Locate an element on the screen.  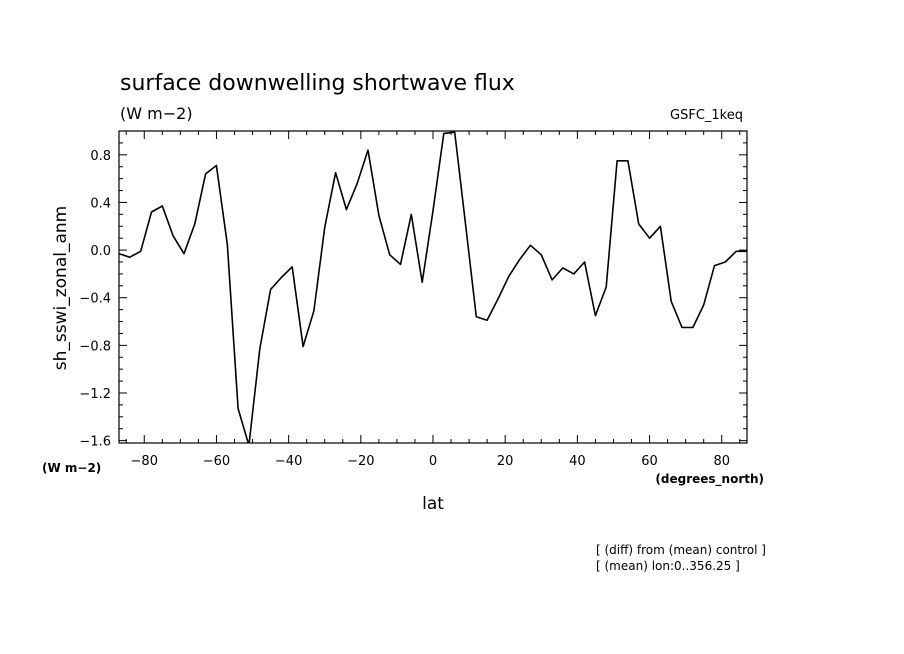
y-axis-label: sh_sswi_zonal_anm is located at coordinates (61, 288).